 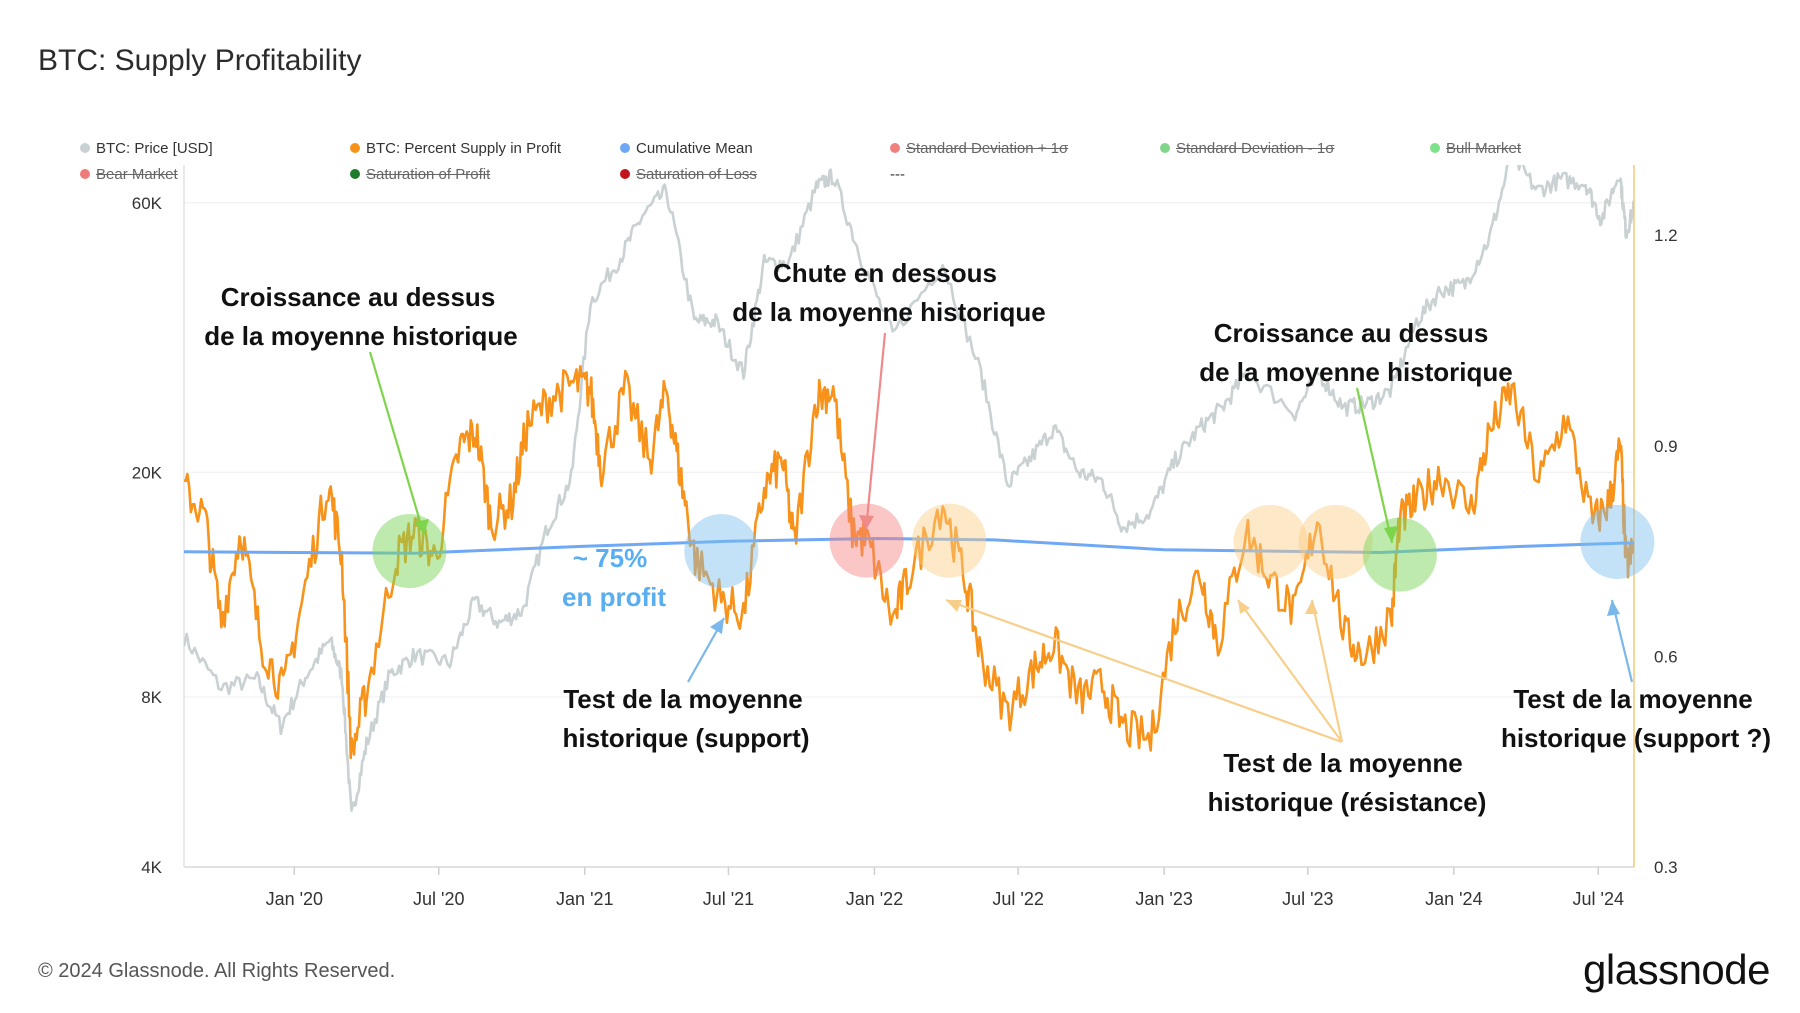 I want to click on legend-label: Bull Market, so click(x=1484, y=148).